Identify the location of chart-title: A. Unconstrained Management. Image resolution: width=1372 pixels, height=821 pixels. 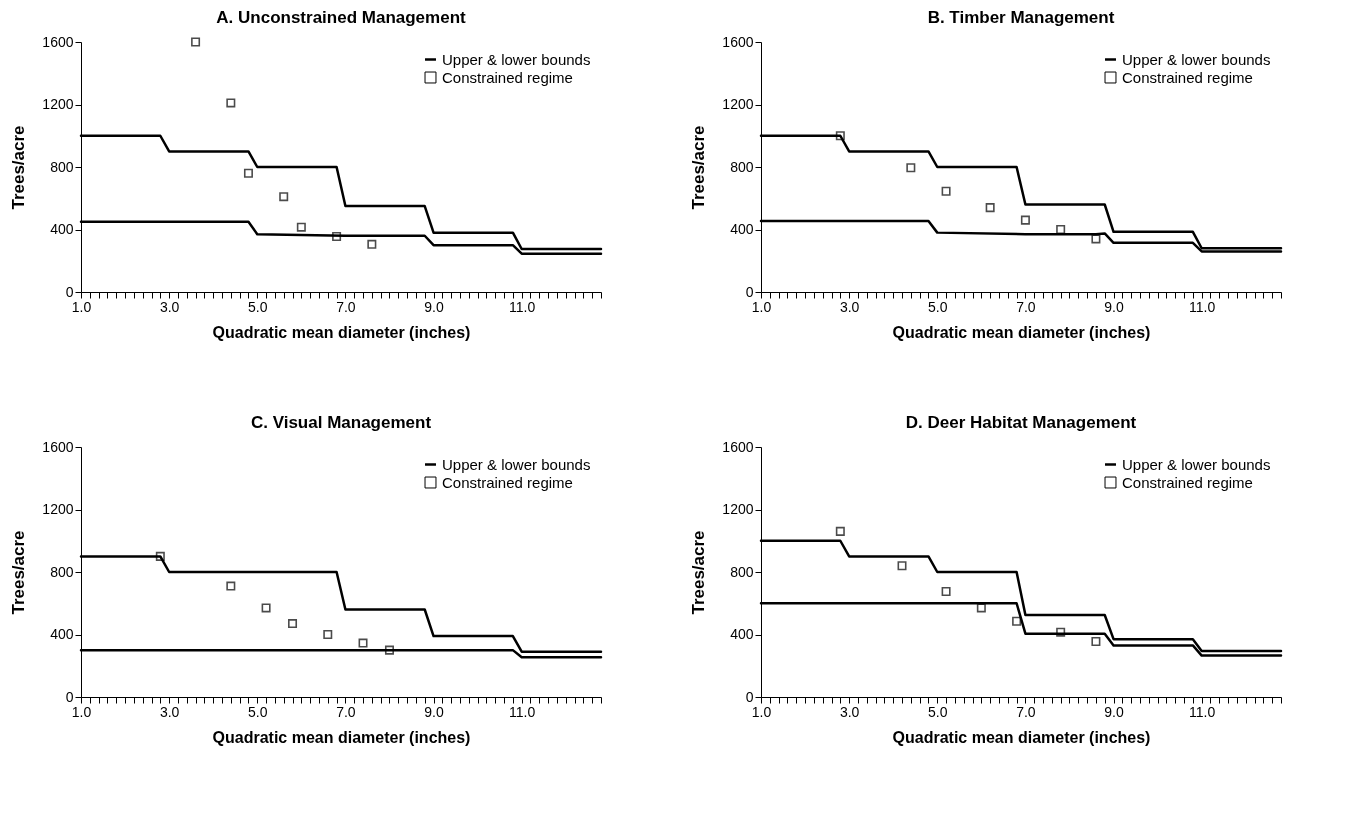
(341, 17).